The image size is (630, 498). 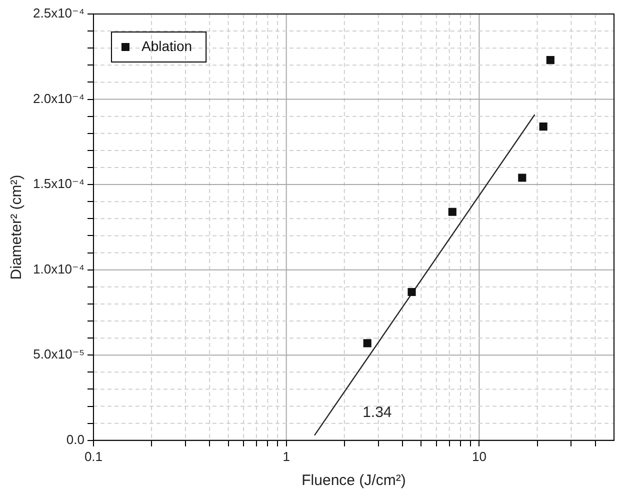 What do you see at coordinates (58, 354) in the screenshot?
I see `y-tick-label: 5.0x10⁻⁵` at bounding box center [58, 354].